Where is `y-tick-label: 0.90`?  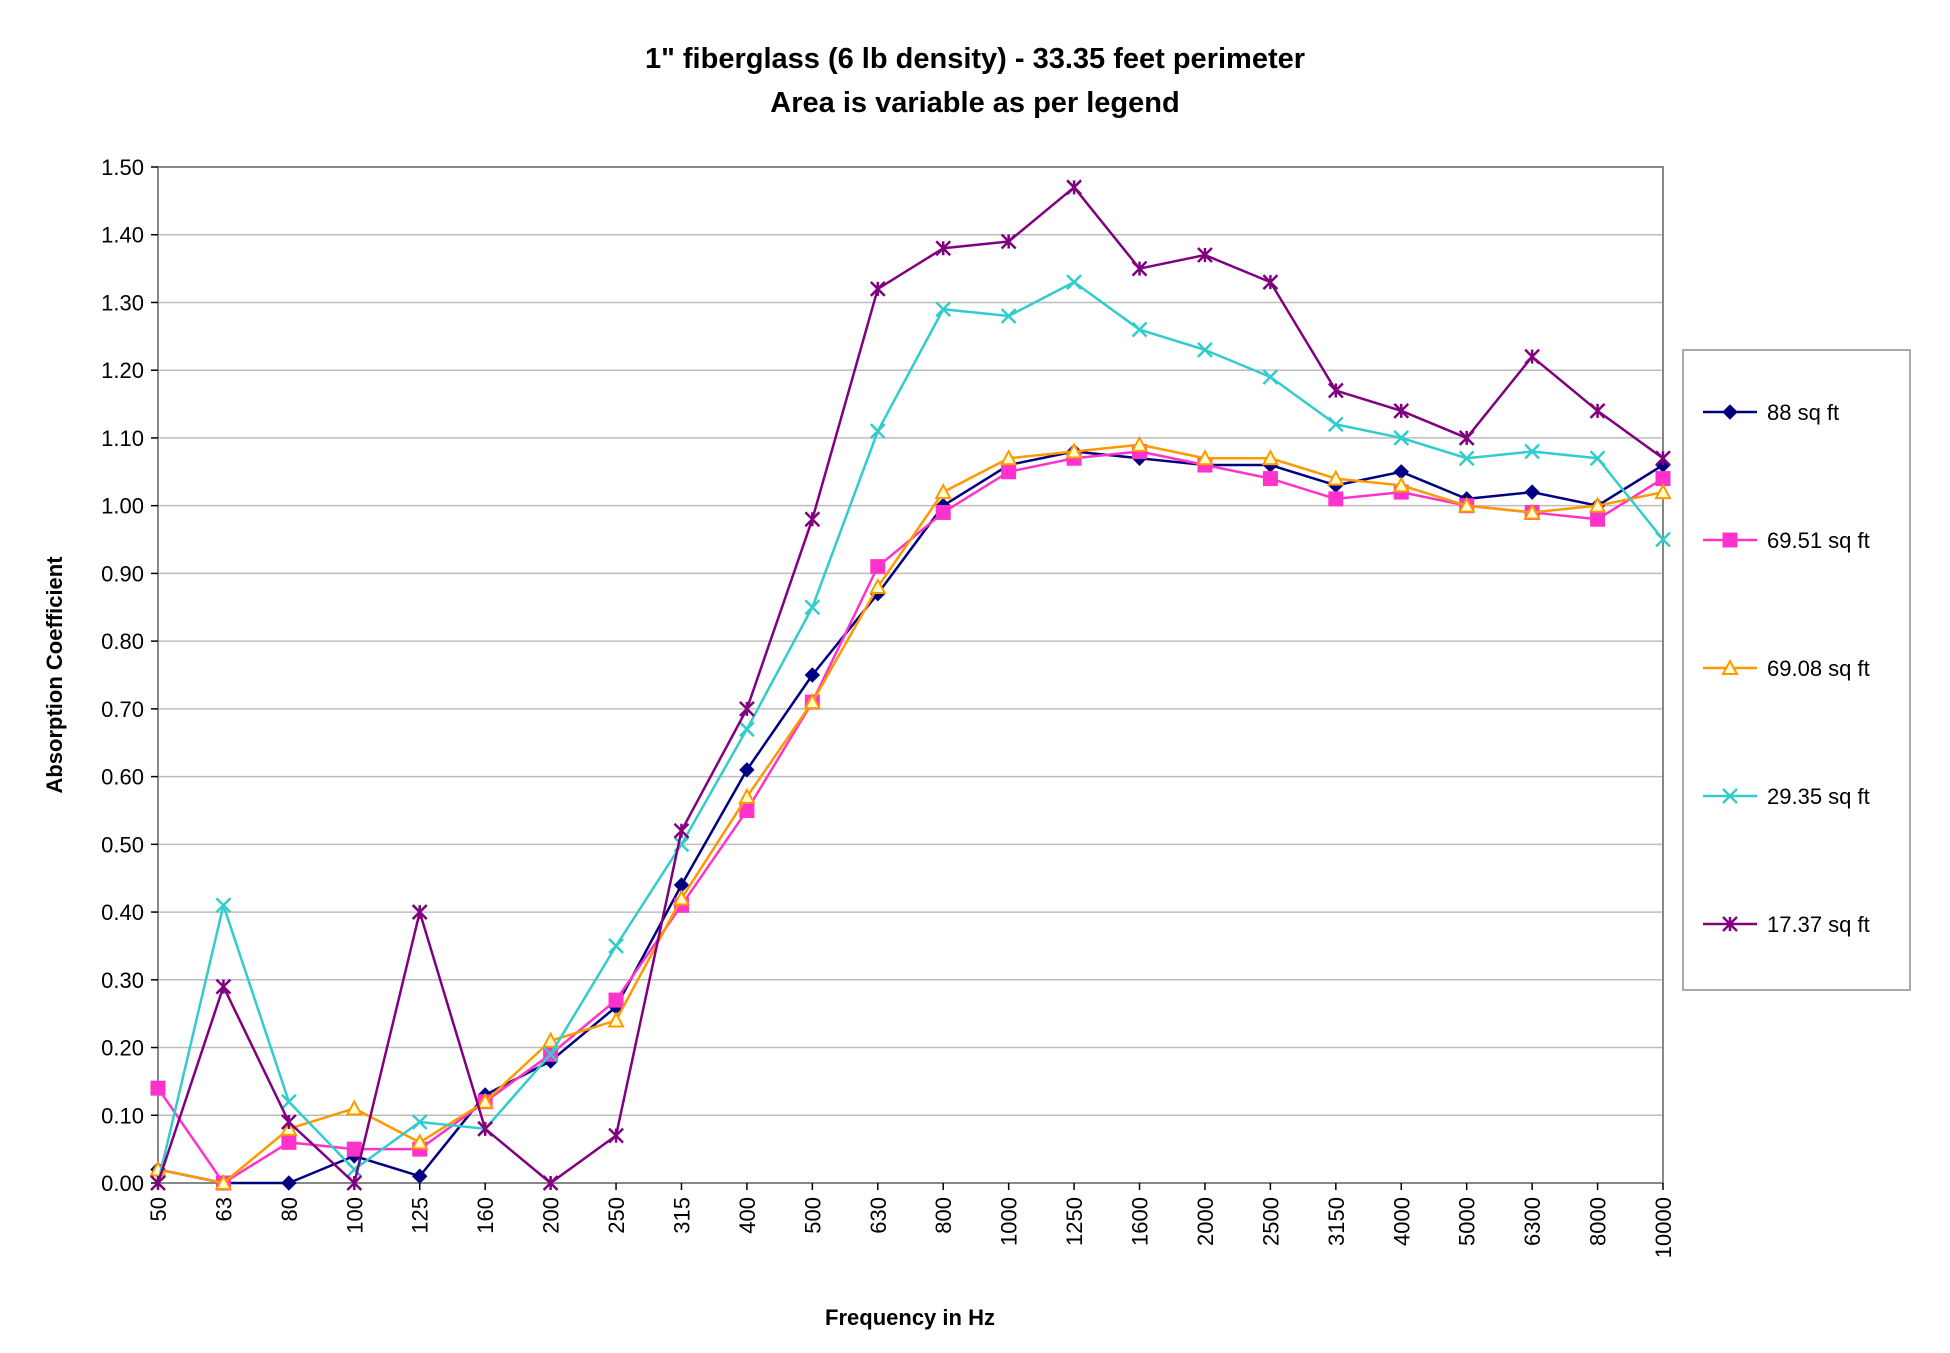
y-tick-label: 0.90 is located at coordinates (122, 573).